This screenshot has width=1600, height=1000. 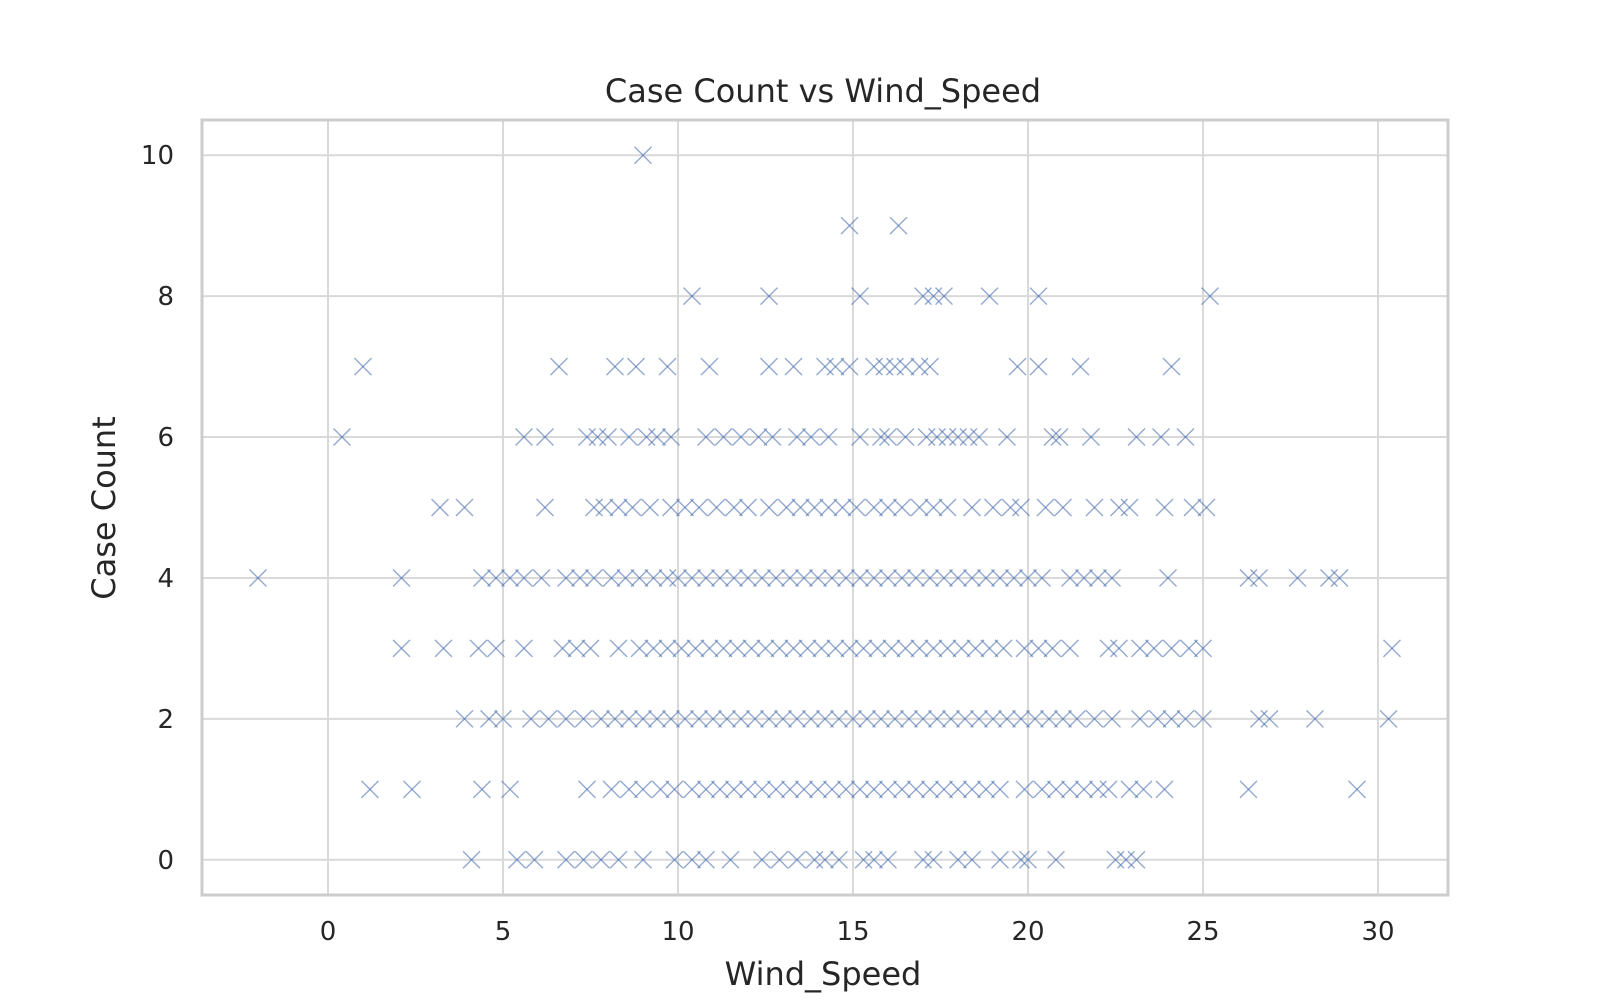 I want to click on x-tick-label: 25, so click(x=1202, y=932).